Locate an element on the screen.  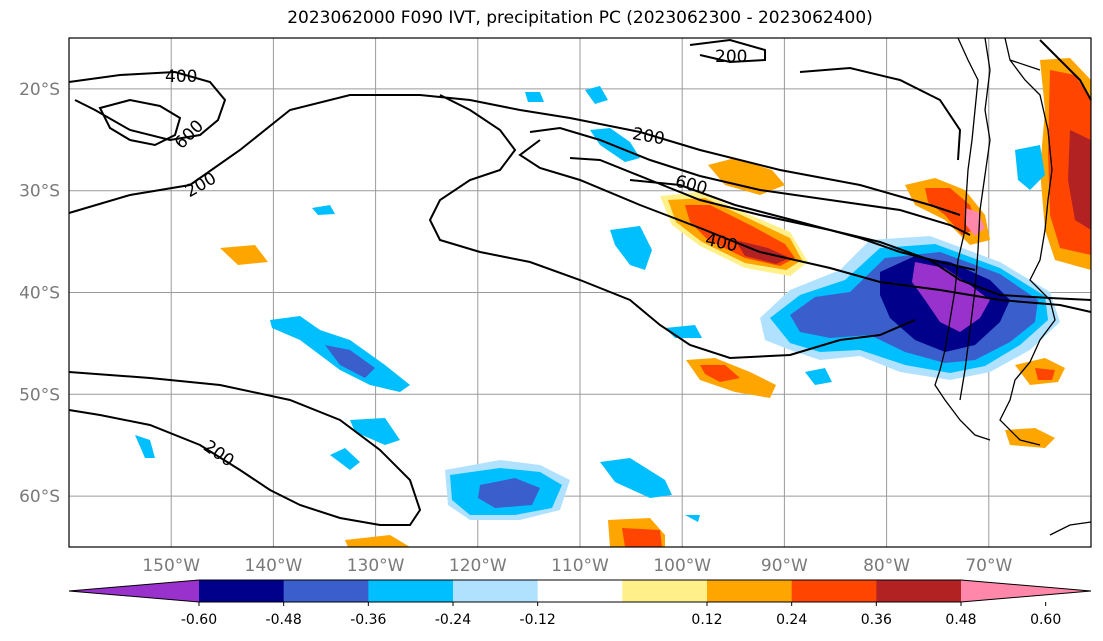
colorbar-tick-label: 0.60 is located at coordinates (1045, 620).